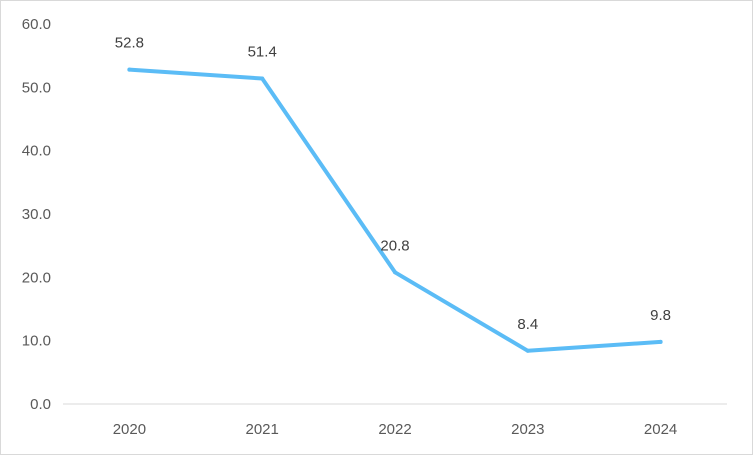 The width and height of the screenshot is (753, 455). Describe the element at coordinates (36, 87) in the screenshot. I see `y-tick-label: 50.0` at that location.